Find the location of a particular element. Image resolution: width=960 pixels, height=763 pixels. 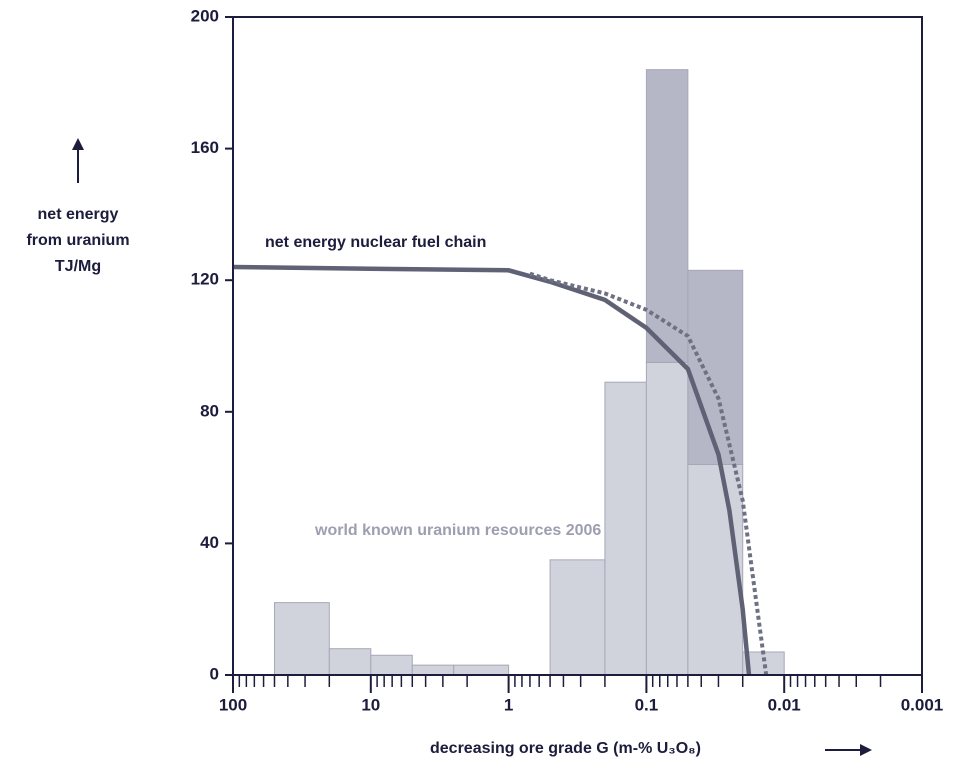

x-tick-label: 0.01 is located at coordinates (784, 704).